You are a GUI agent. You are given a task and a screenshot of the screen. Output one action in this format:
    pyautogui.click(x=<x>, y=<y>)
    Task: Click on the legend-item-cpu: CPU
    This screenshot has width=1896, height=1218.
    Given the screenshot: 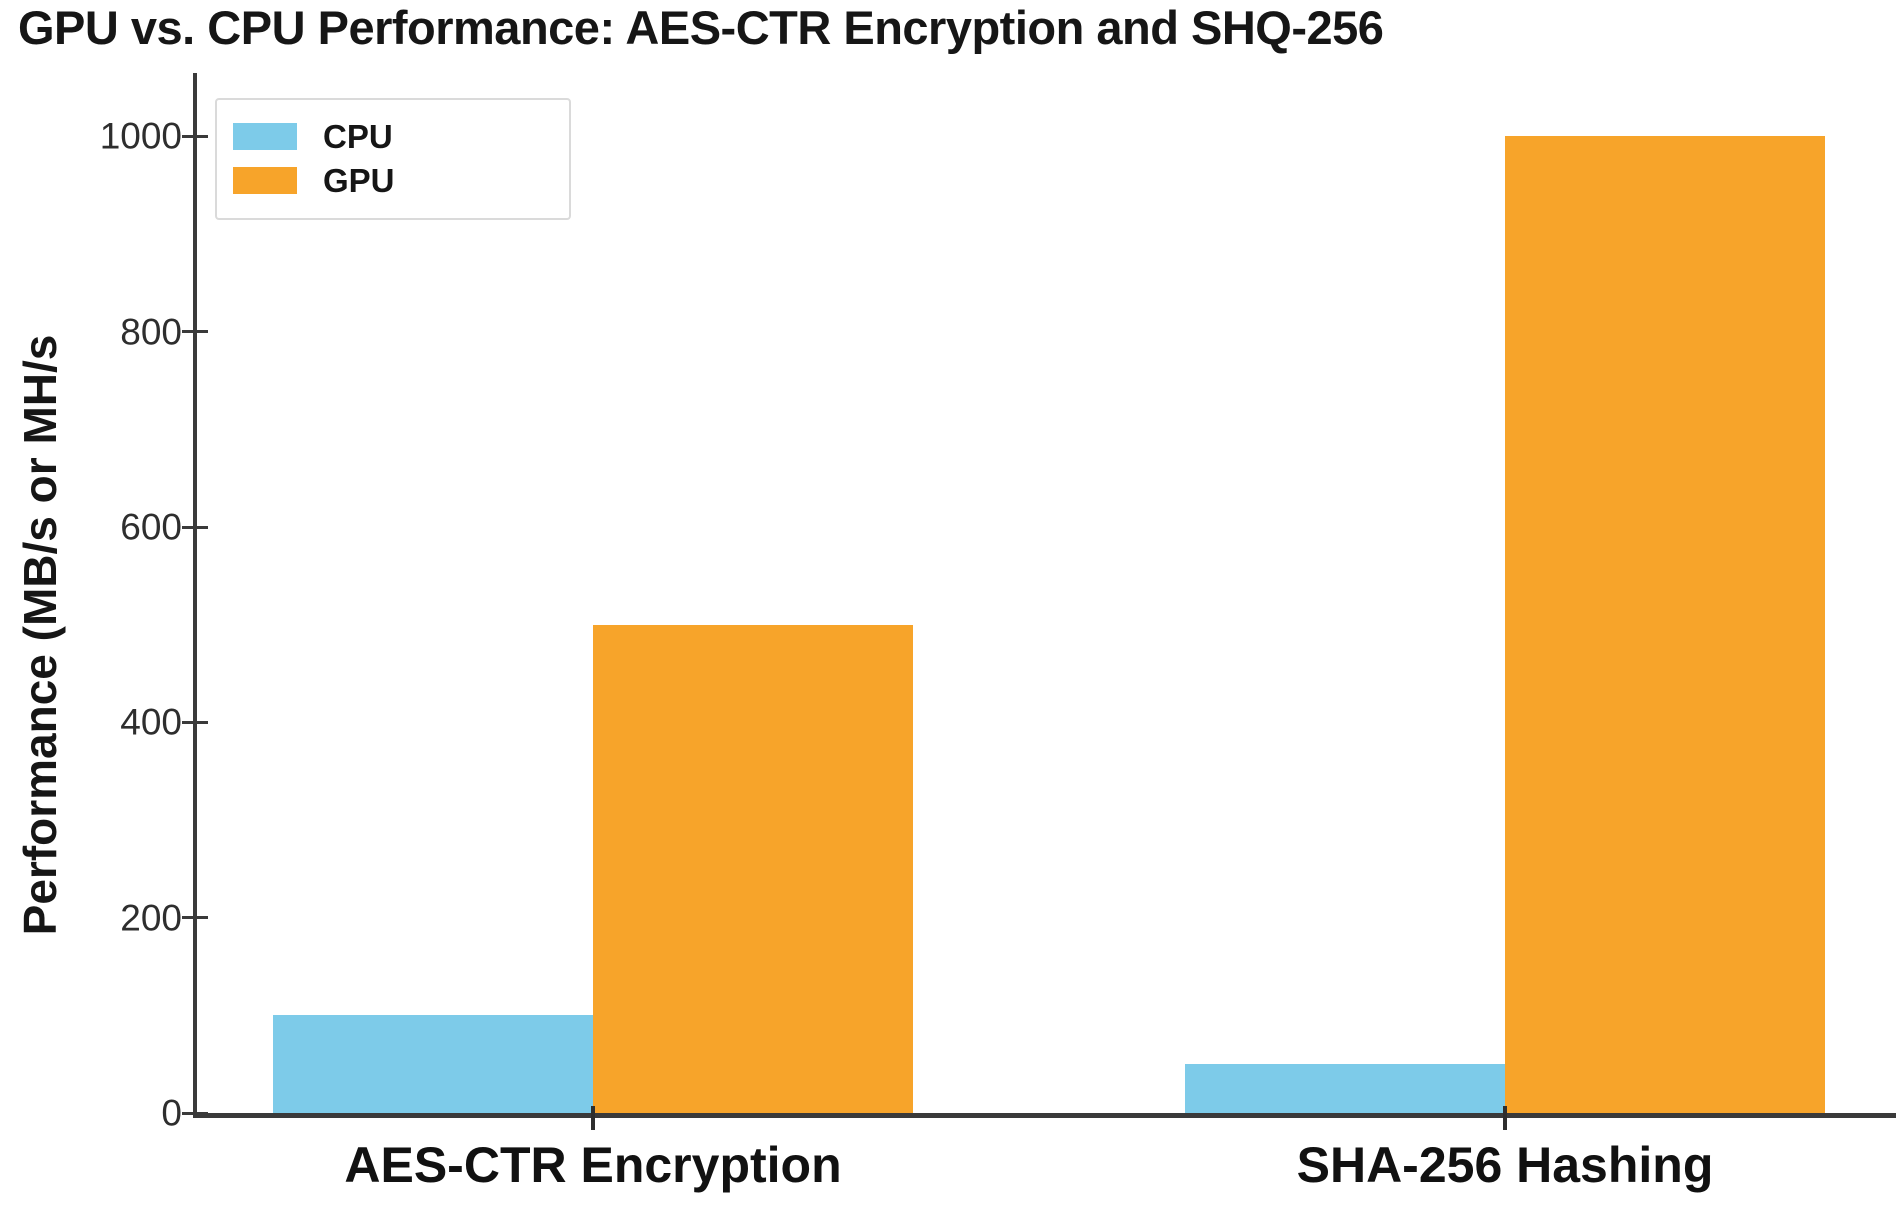 What is the action you would take?
    pyautogui.click(x=393, y=136)
    